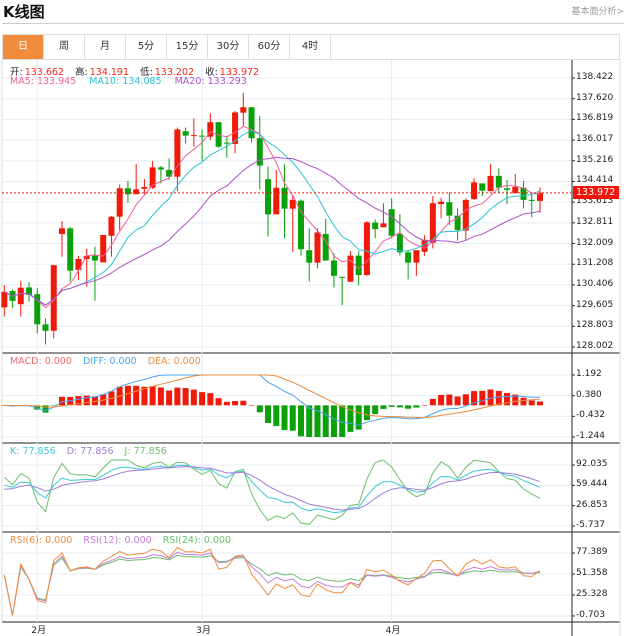 The width and height of the screenshot is (626, 636). Describe the element at coordinates (595, 97) in the screenshot. I see `main-tick-label: 137.620` at that location.